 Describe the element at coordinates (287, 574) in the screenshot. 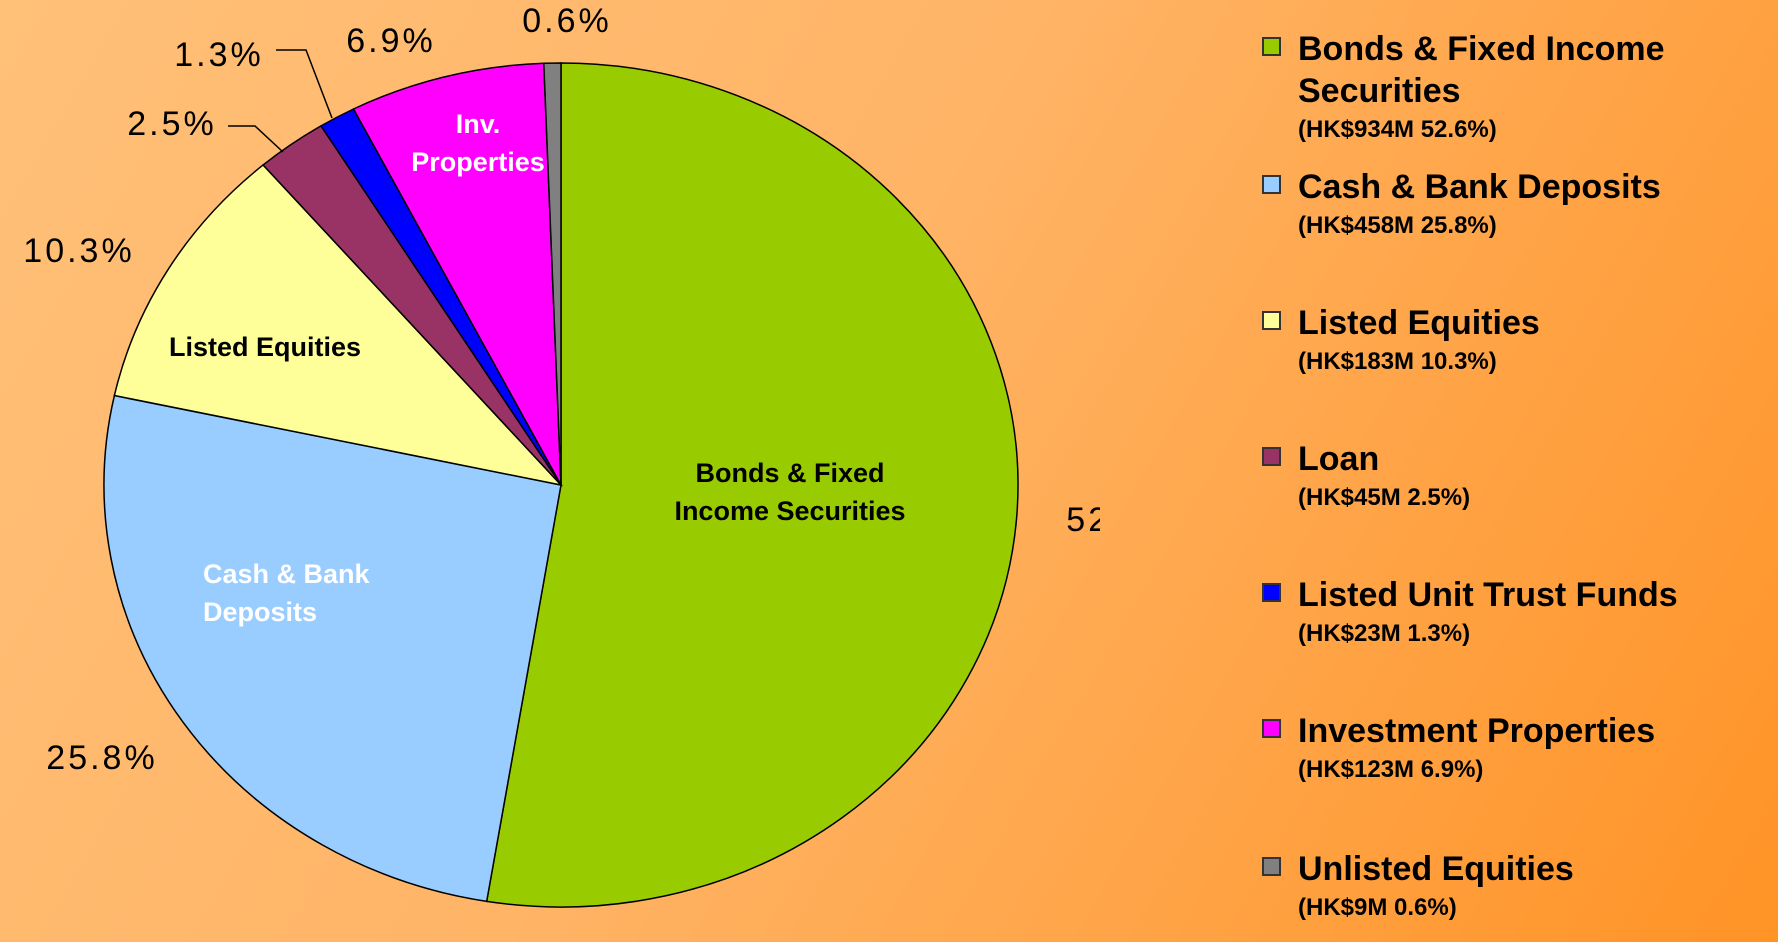

I see `slice-label: Cash & Bank` at that location.